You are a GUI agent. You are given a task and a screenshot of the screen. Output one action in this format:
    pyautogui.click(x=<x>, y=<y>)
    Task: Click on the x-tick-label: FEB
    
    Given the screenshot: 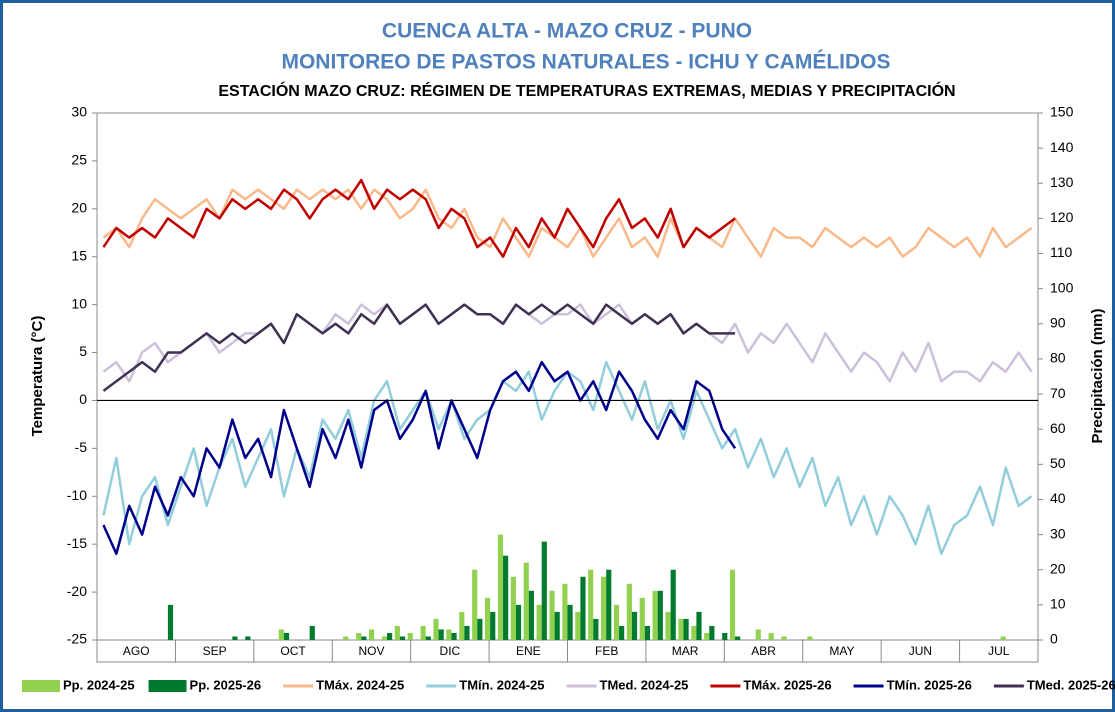 What is the action you would take?
    pyautogui.click(x=606, y=651)
    